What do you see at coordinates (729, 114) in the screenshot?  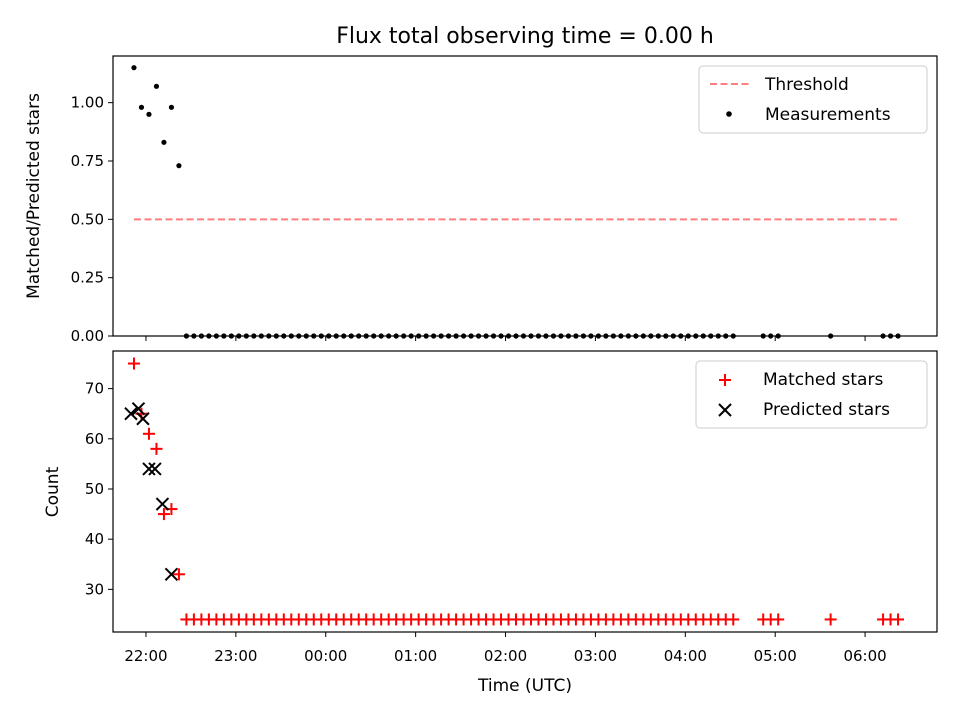 I see `legend-measurements-swatch` at bounding box center [729, 114].